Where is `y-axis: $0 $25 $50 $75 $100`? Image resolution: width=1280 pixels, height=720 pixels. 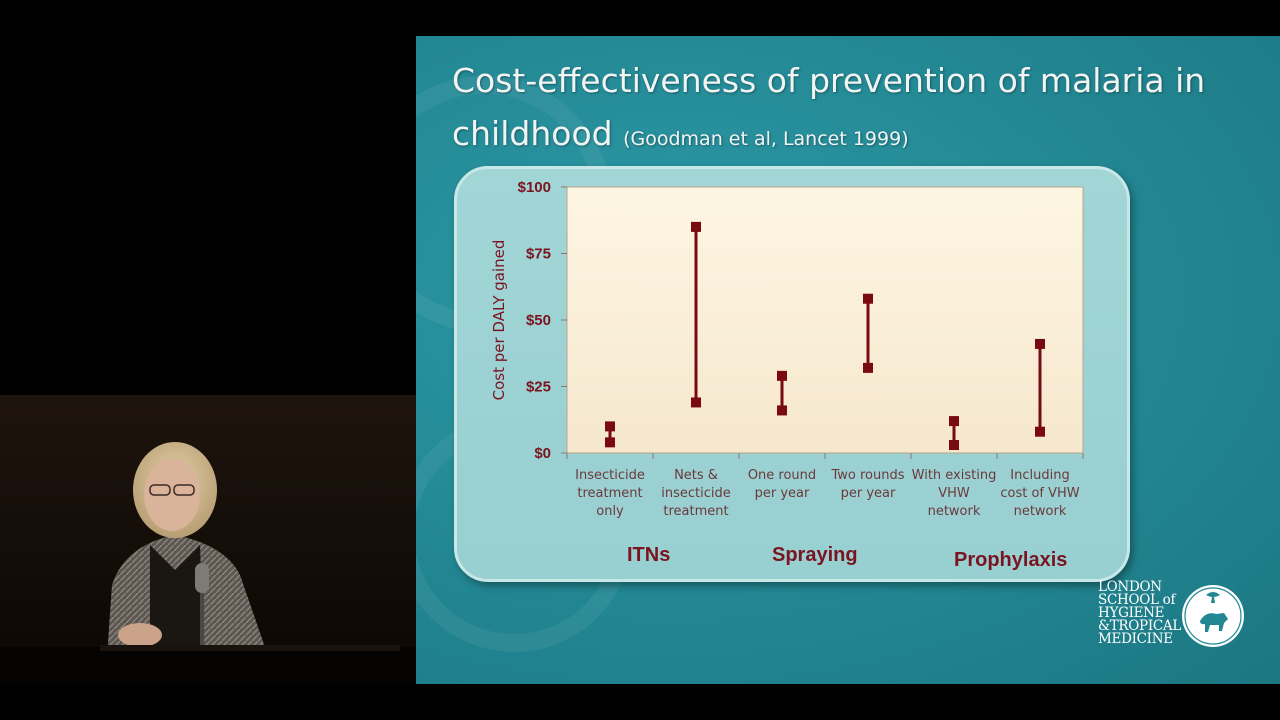
y-axis: $0 $25 $50 $75 $100 is located at coordinates (542, 320).